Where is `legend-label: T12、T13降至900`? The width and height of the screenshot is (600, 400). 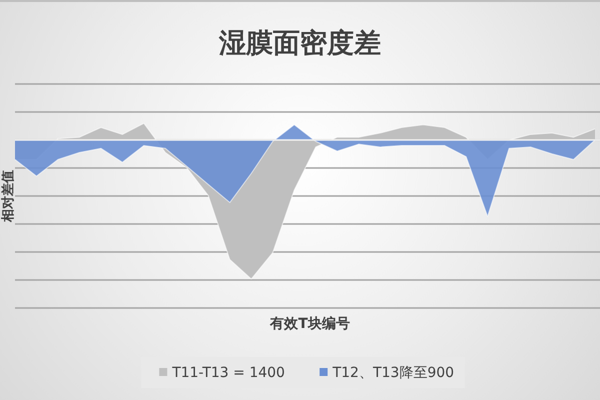 legend-label: T12、T13降至900 is located at coordinates (393, 373).